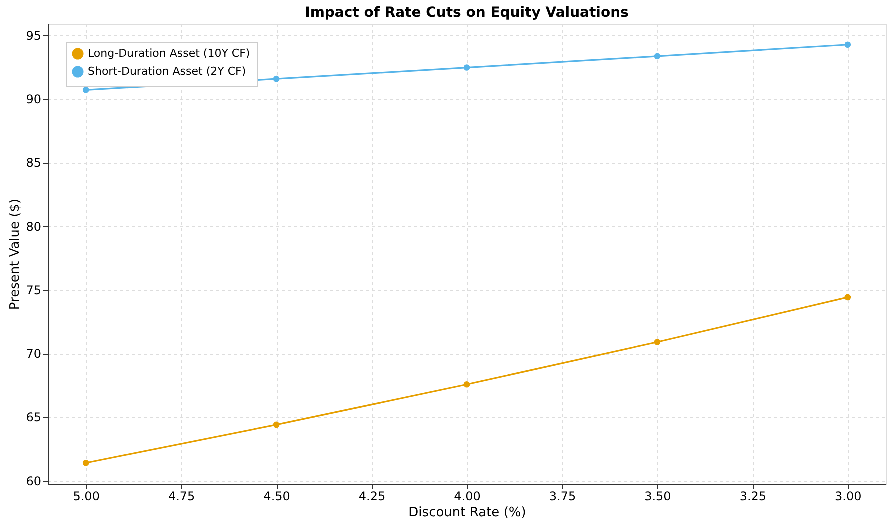 Image resolution: width=890 pixels, height=525 pixels. I want to click on y-tick-label: 90, so click(34, 99).